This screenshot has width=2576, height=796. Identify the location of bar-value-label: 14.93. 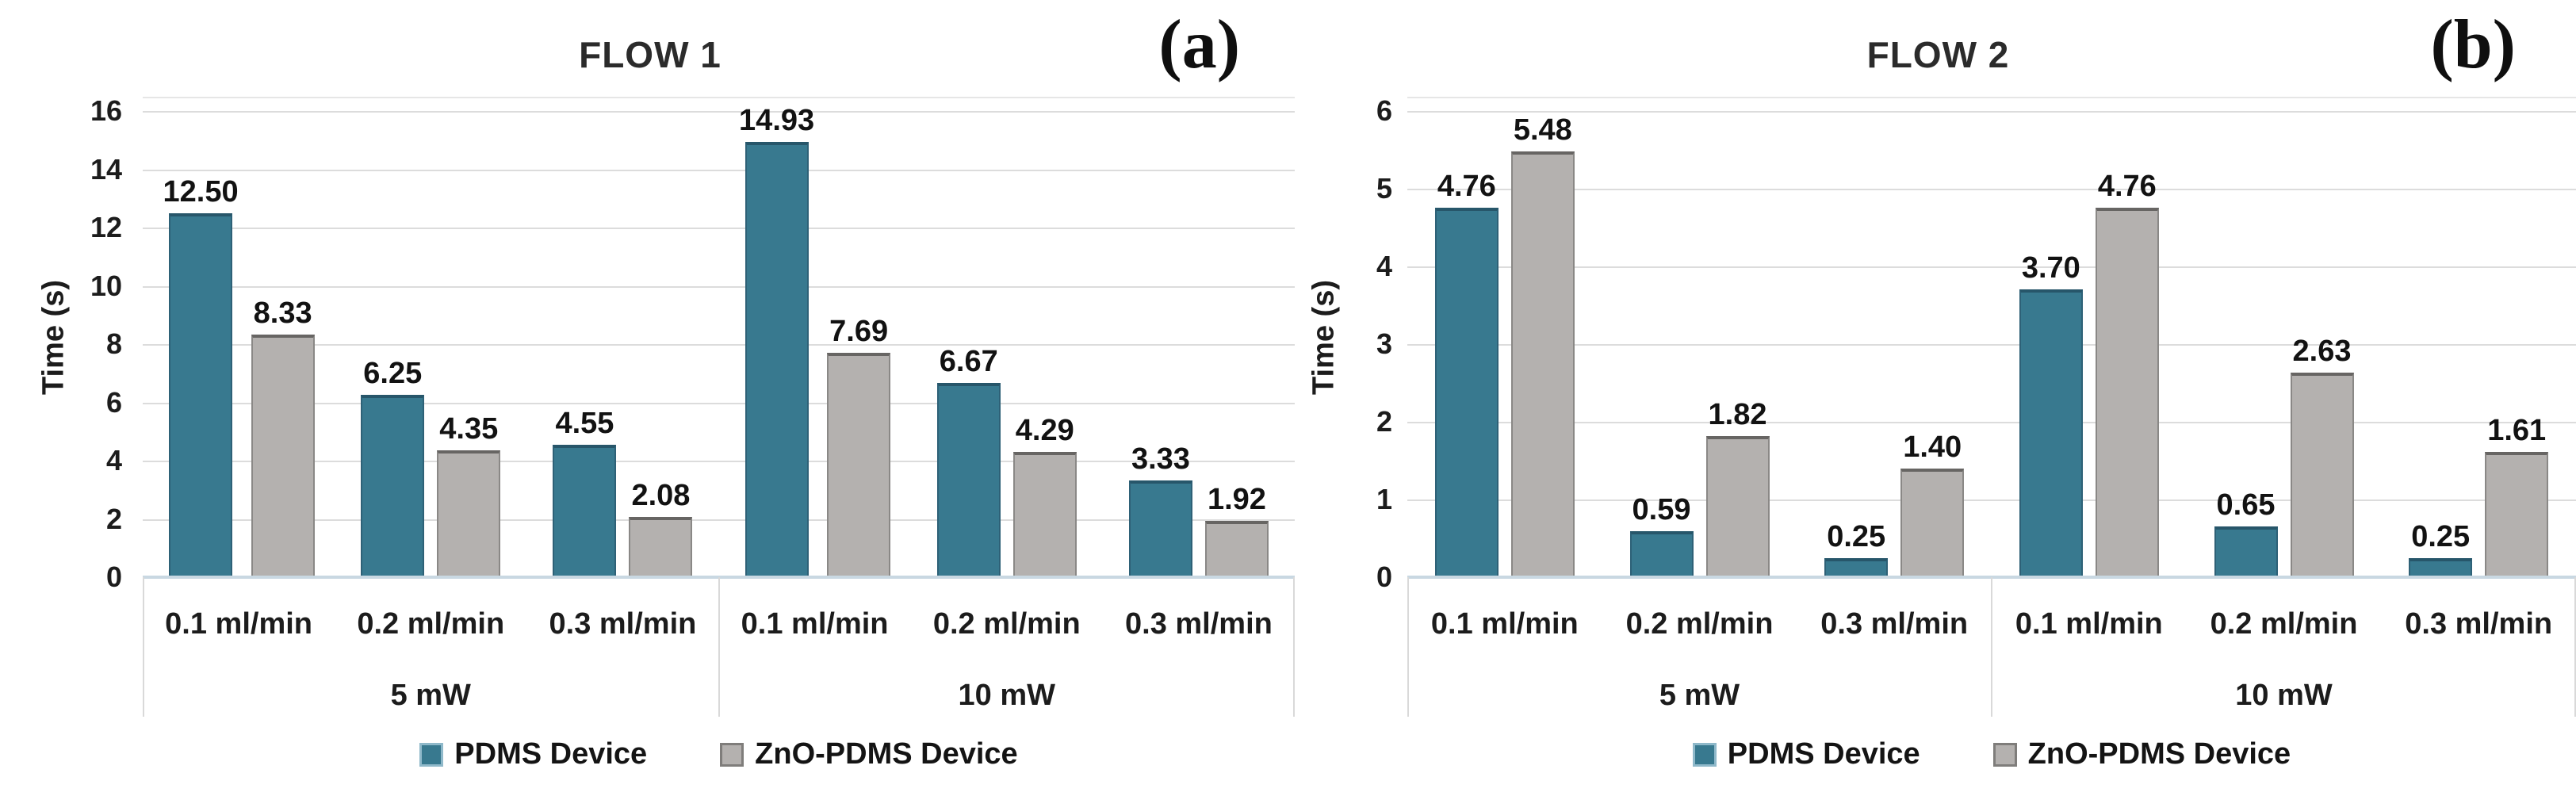
(777, 121).